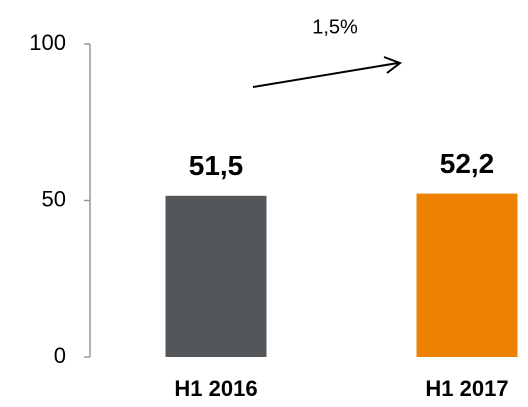 The width and height of the screenshot is (528, 407). What do you see at coordinates (54, 198) in the screenshot?
I see `y-tick-label: 50` at bounding box center [54, 198].